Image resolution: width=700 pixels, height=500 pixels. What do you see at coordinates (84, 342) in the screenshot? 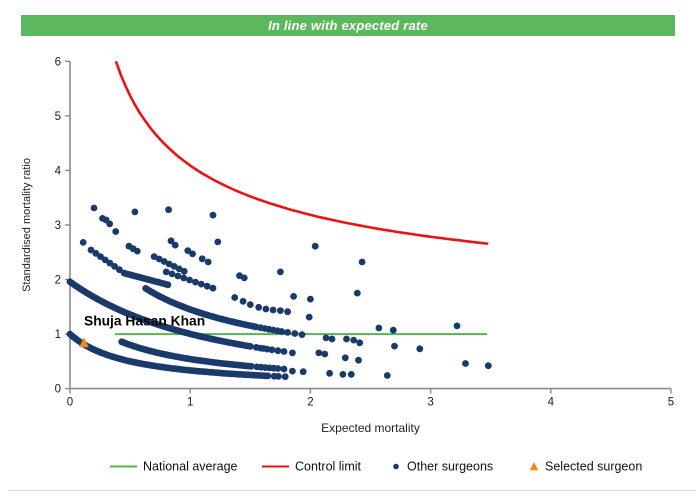
I see `selected-surgeon-marker` at bounding box center [84, 342].